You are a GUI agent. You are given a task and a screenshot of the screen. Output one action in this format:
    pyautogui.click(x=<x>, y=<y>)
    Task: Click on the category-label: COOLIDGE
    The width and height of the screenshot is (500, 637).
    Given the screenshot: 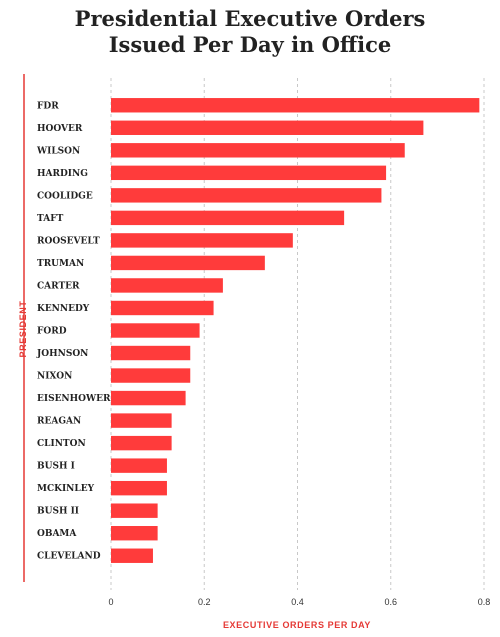 What is the action you would take?
    pyautogui.click(x=65, y=196)
    